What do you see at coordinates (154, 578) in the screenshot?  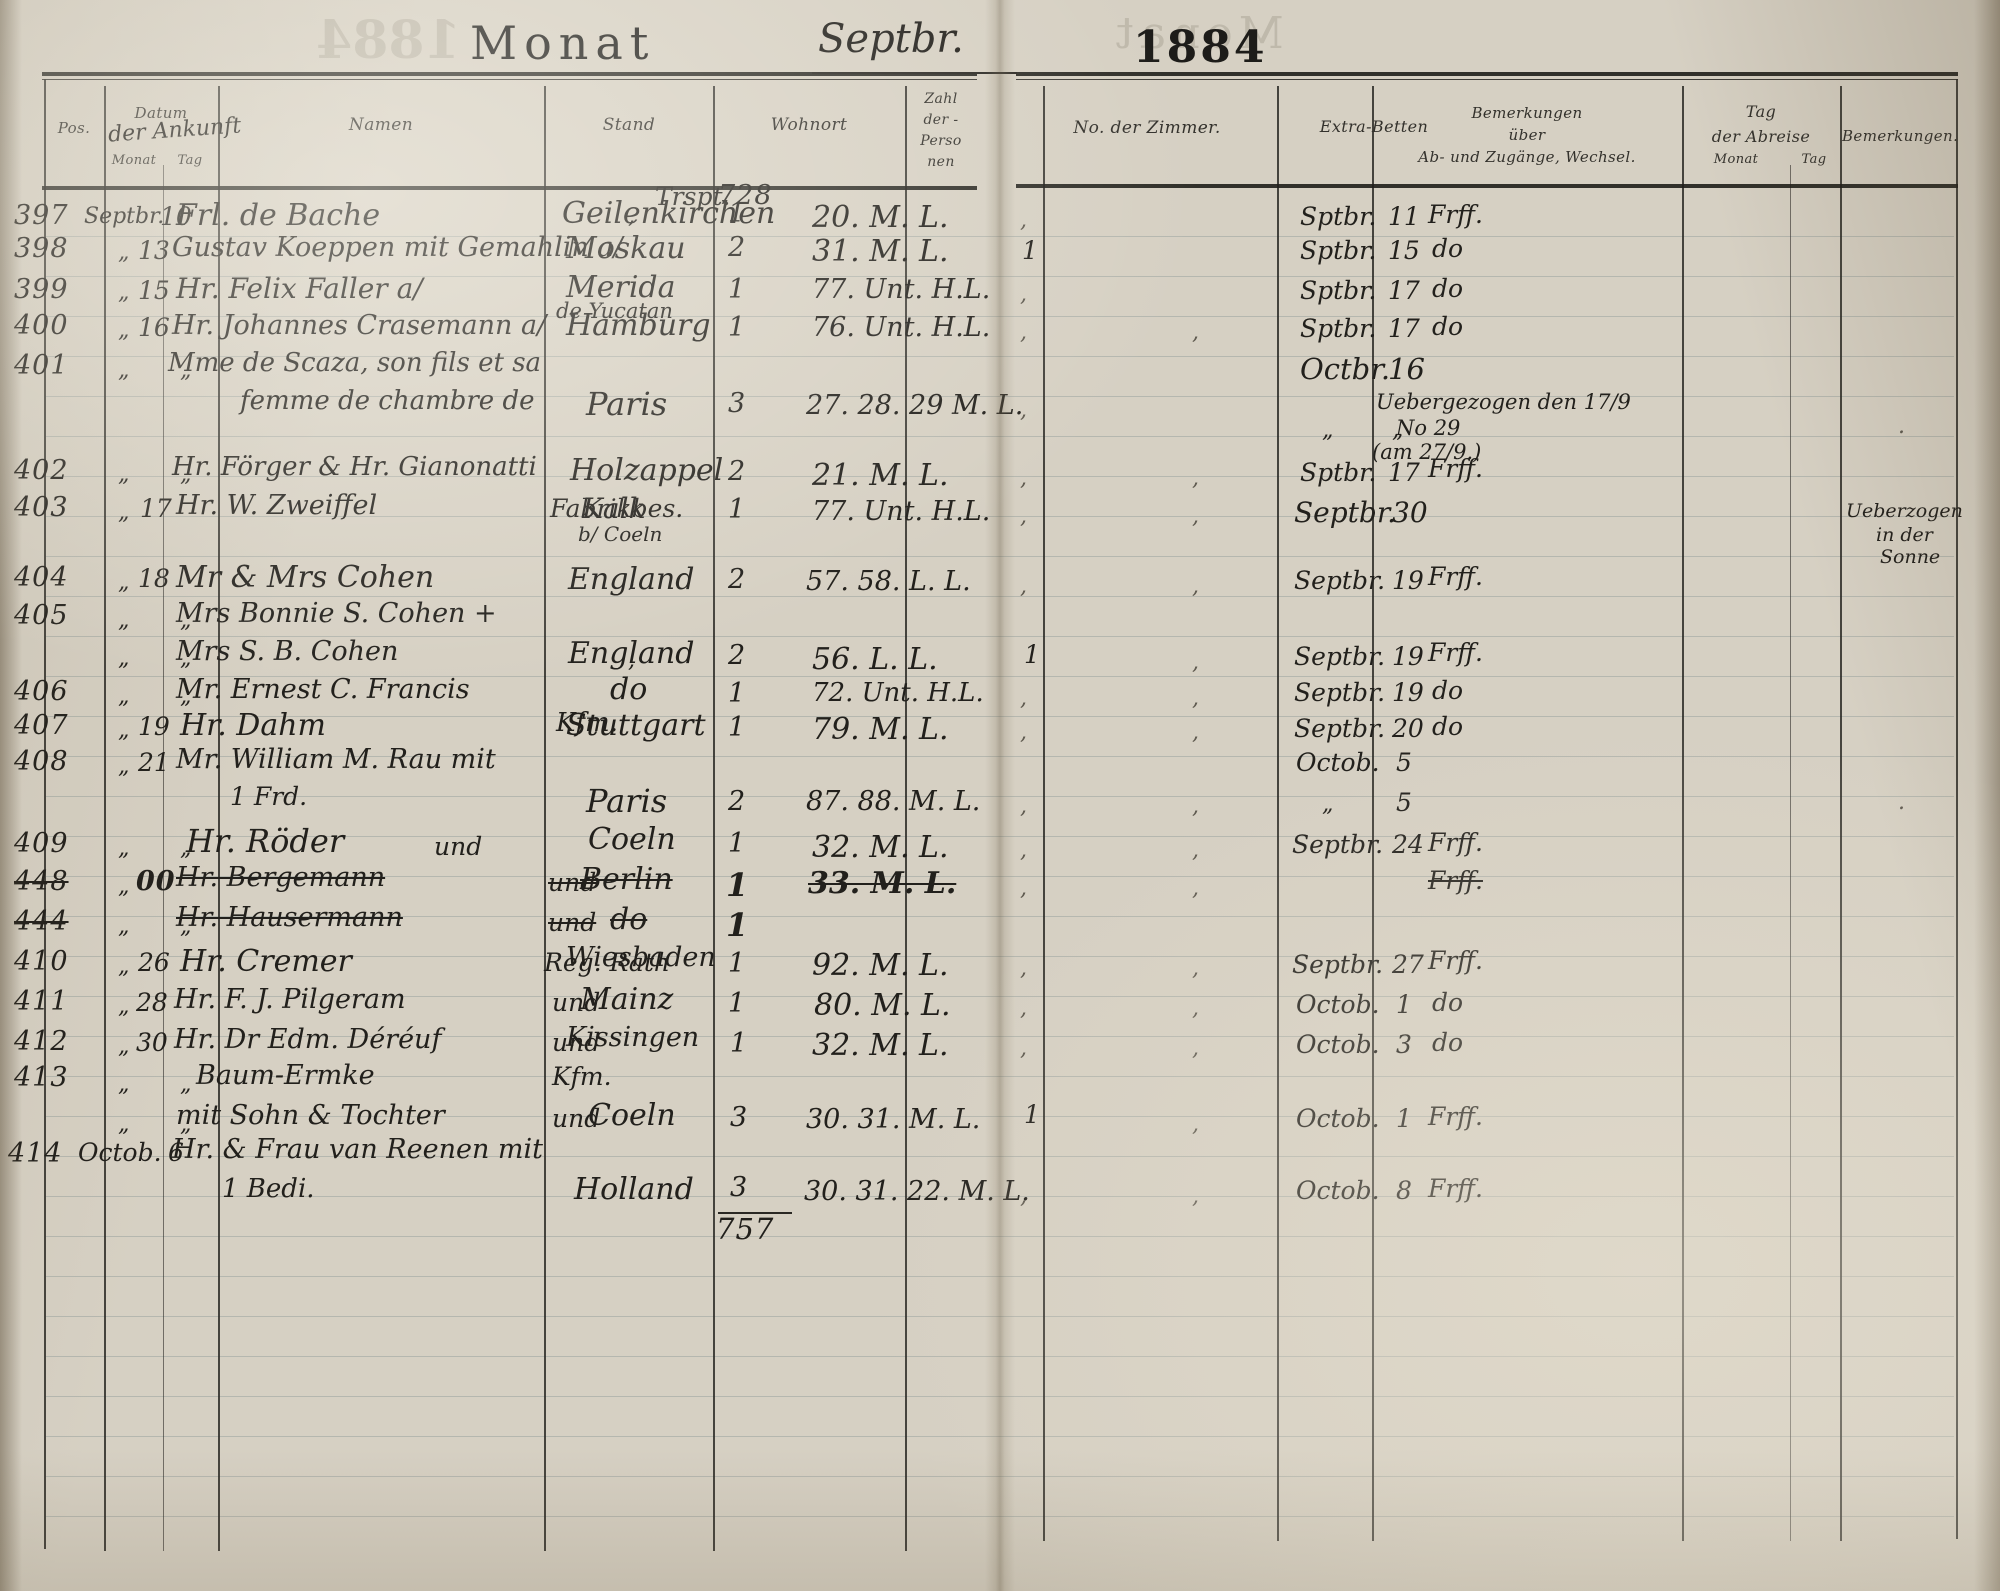 I see `table-row: 18` at bounding box center [154, 578].